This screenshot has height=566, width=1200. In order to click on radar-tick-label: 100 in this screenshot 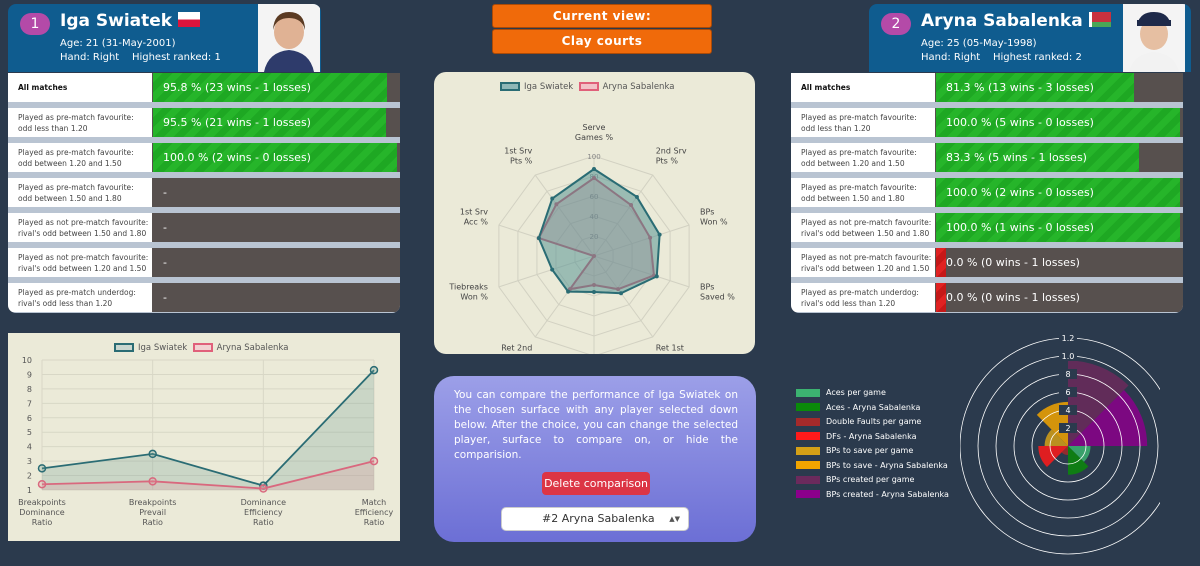, I will do `click(593, 157)`.